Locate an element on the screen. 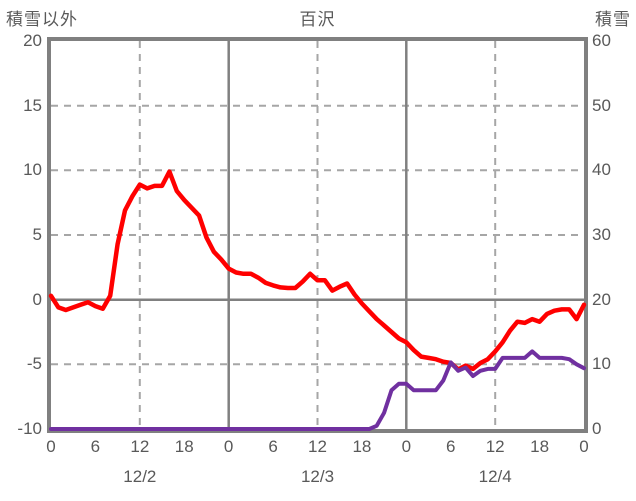 This screenshot has width=636, height=501. left-axis-tick-label: 20 is located at coordinates (32, 40).